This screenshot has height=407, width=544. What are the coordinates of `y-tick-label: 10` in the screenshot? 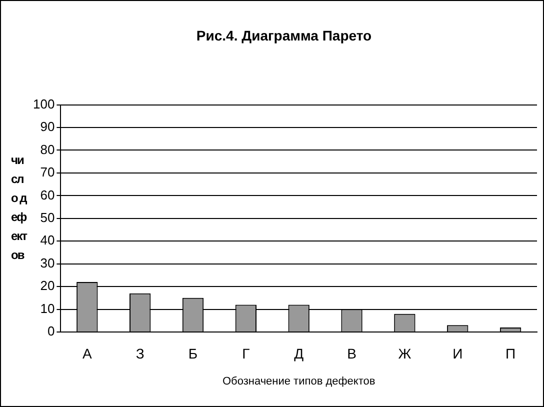 It's located at (47, 308).